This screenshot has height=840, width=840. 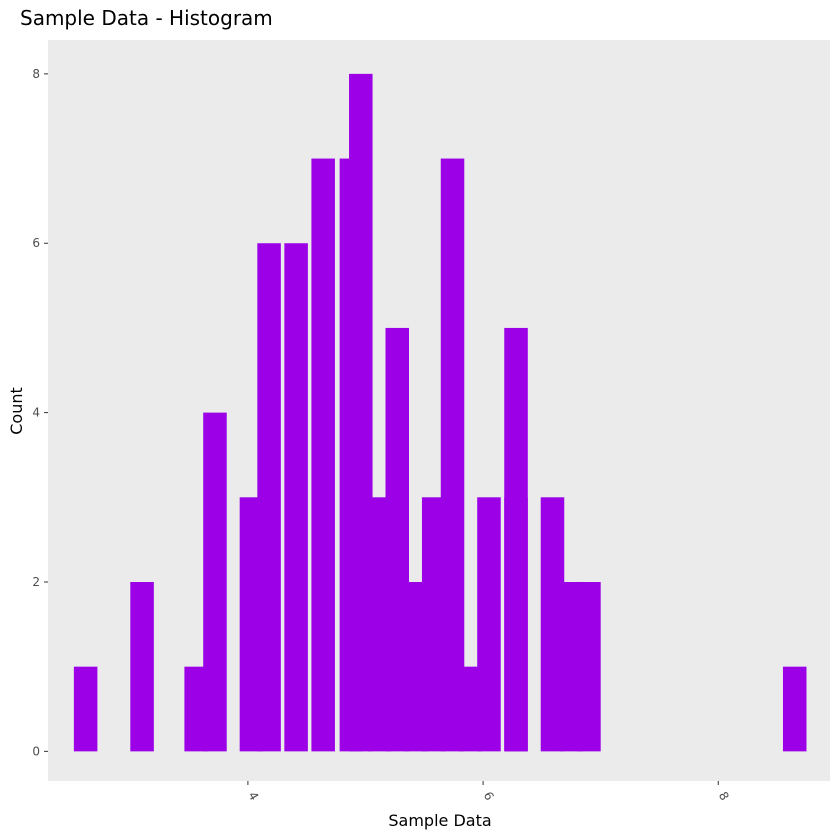 I want to click on x-axis: 4 6 8, so click(x=488, y=792).